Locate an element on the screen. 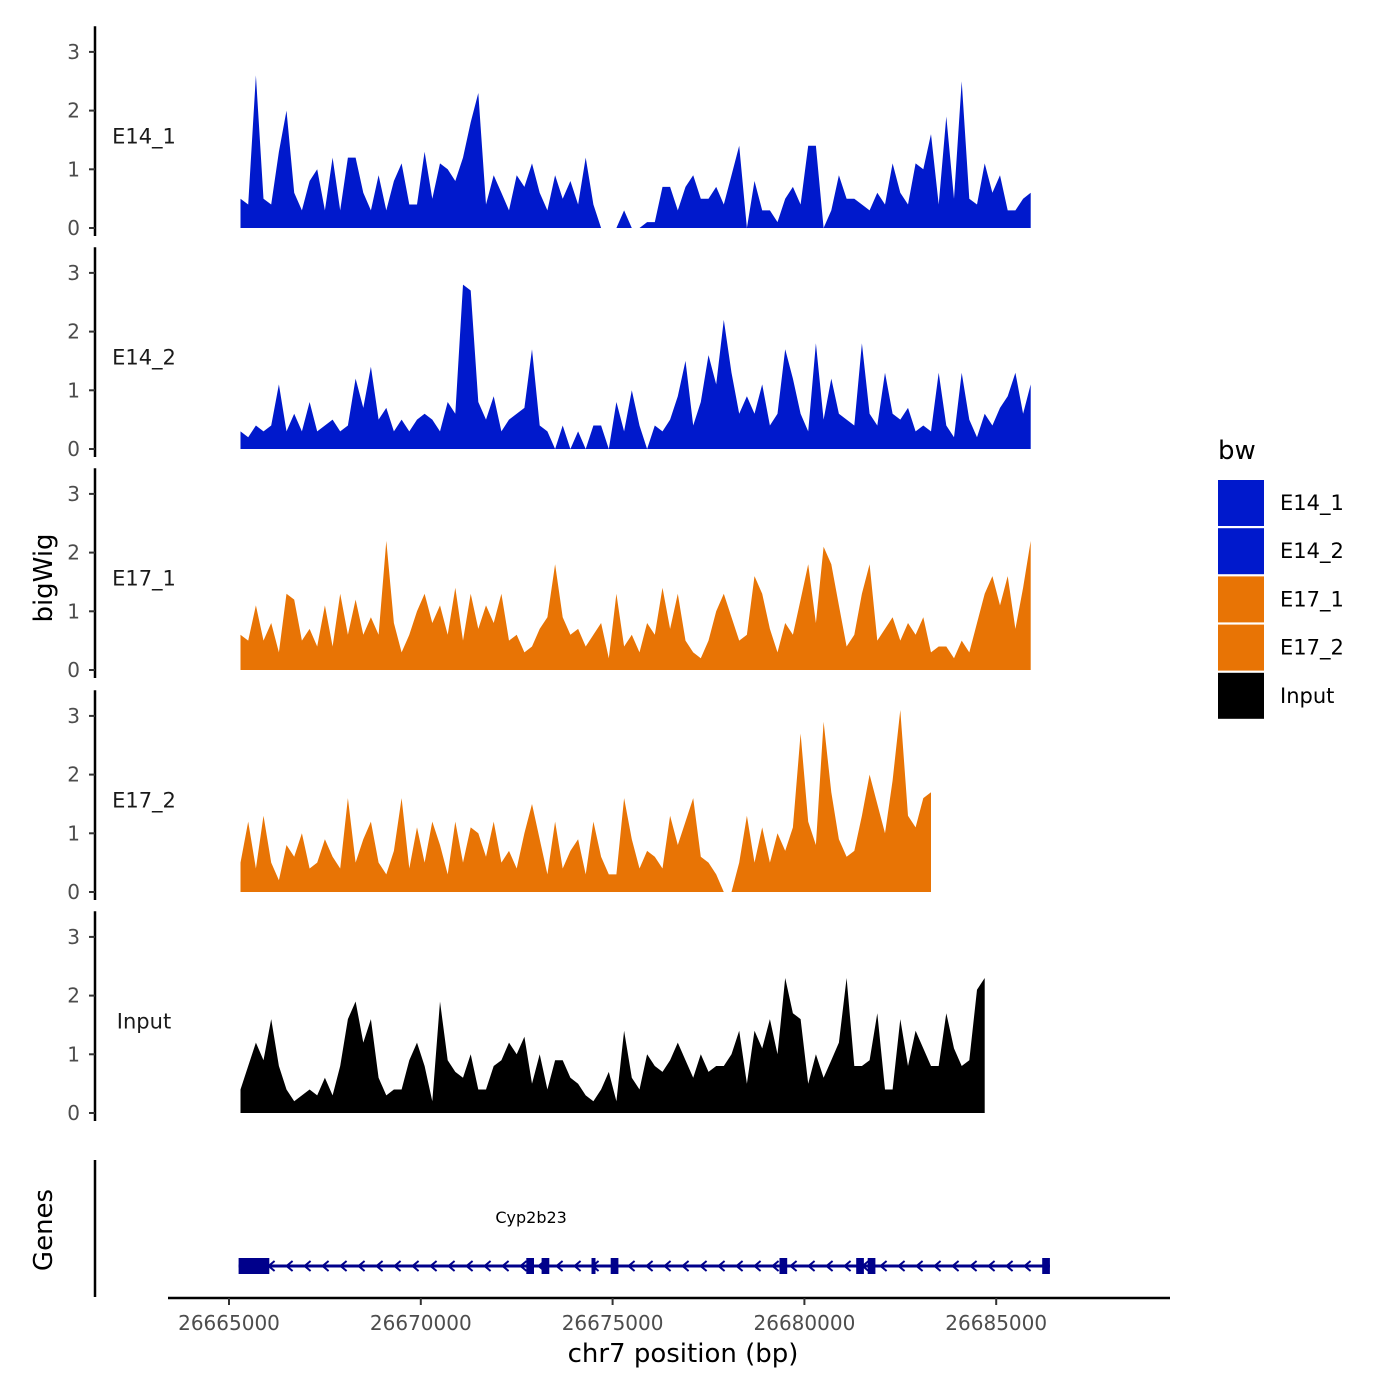 The height and width of the screenshot is (1400, 1400). legend-swatch-input is located at coordinates (1241, 695).